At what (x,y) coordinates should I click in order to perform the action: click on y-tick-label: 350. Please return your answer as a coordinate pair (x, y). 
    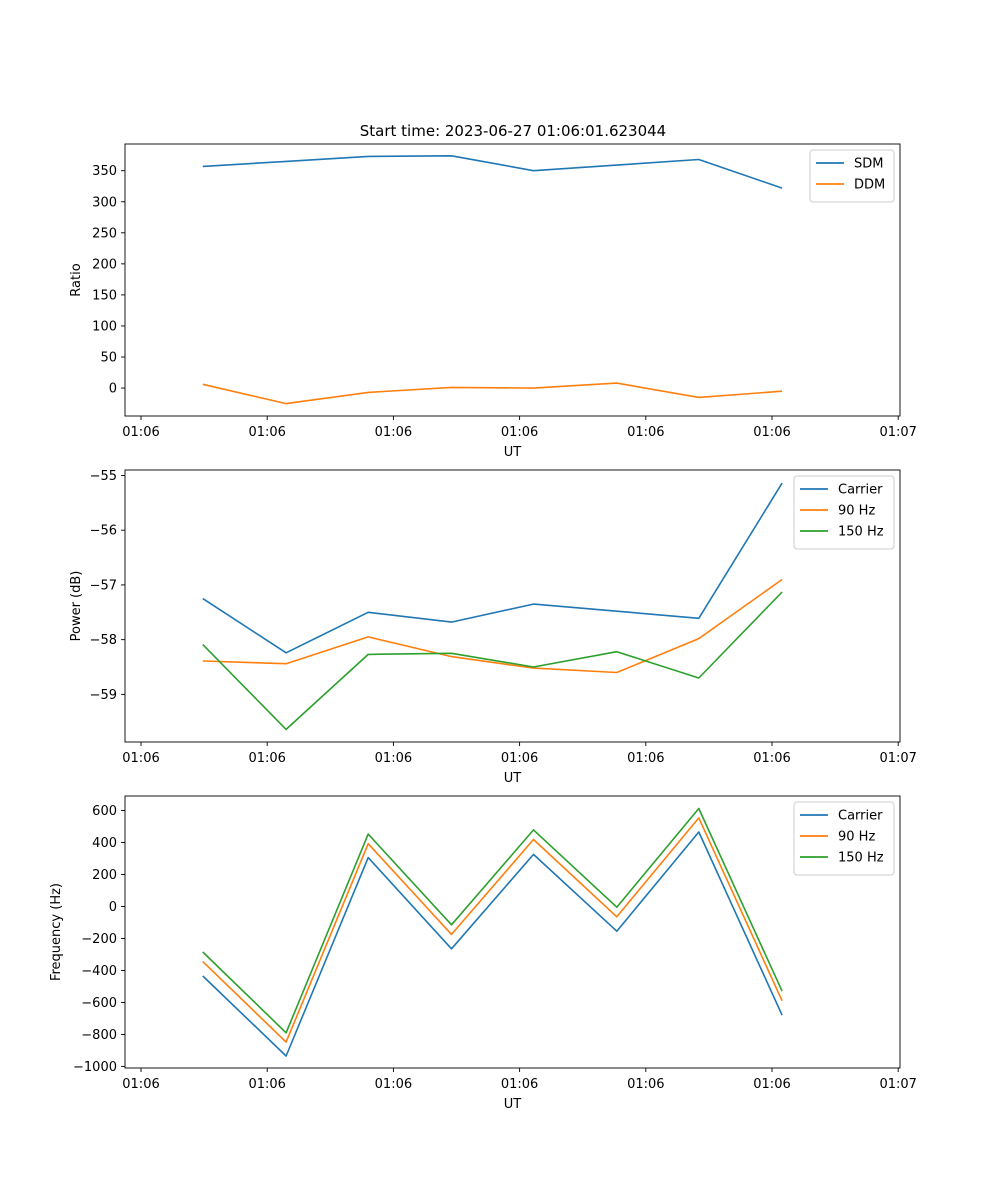
    Looking at the image, I should click on (104, 171).